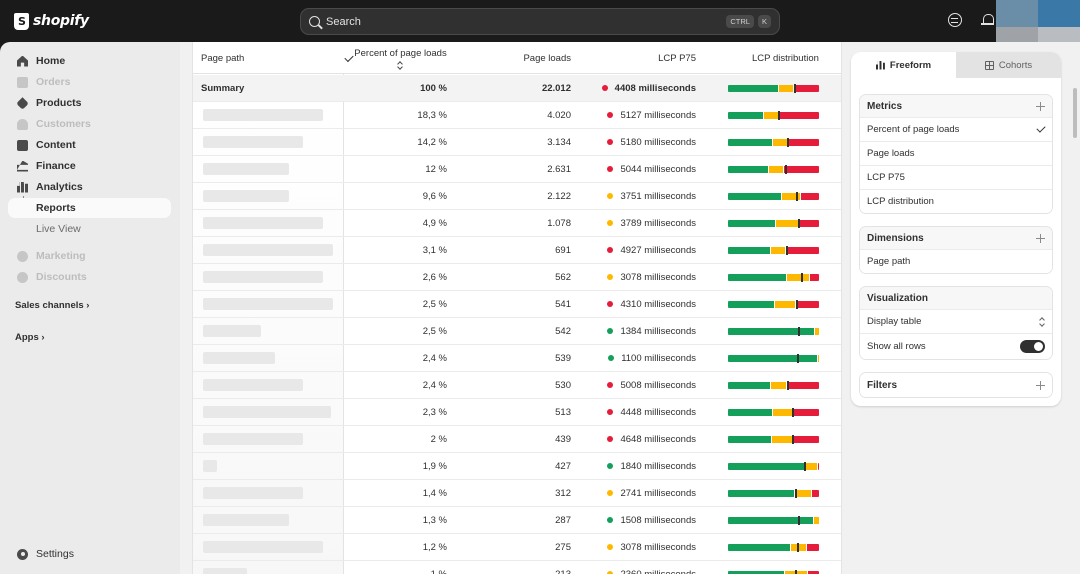 The image size is (1080, 574). What do you see at coordinates (642, 466) in the screenshot?
I see `cell-lcp: 1840 milliseconds` at bounding box center [642, 466].